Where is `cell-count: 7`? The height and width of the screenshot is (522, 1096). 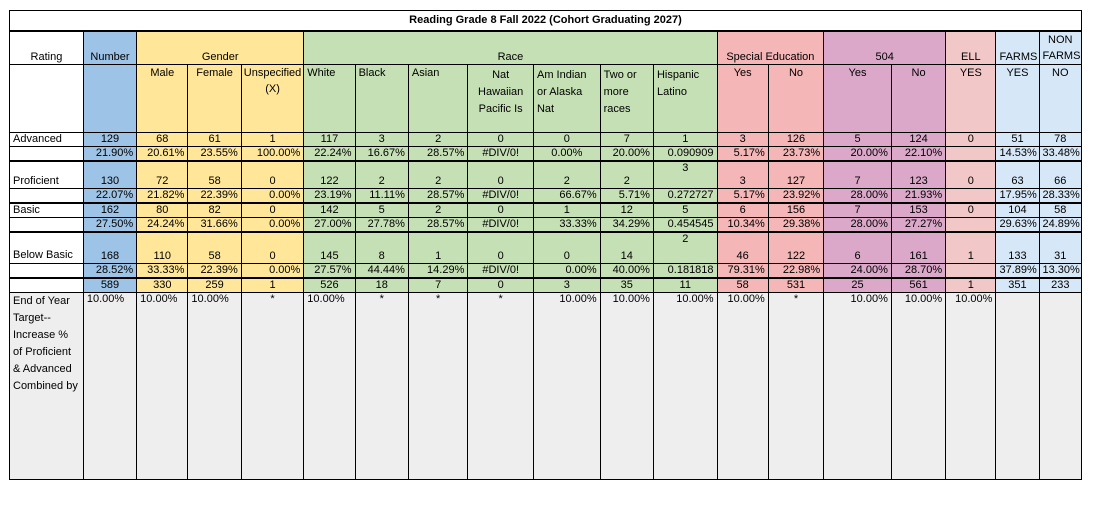 cell-count: 7 is located at coordinates (857, 210).